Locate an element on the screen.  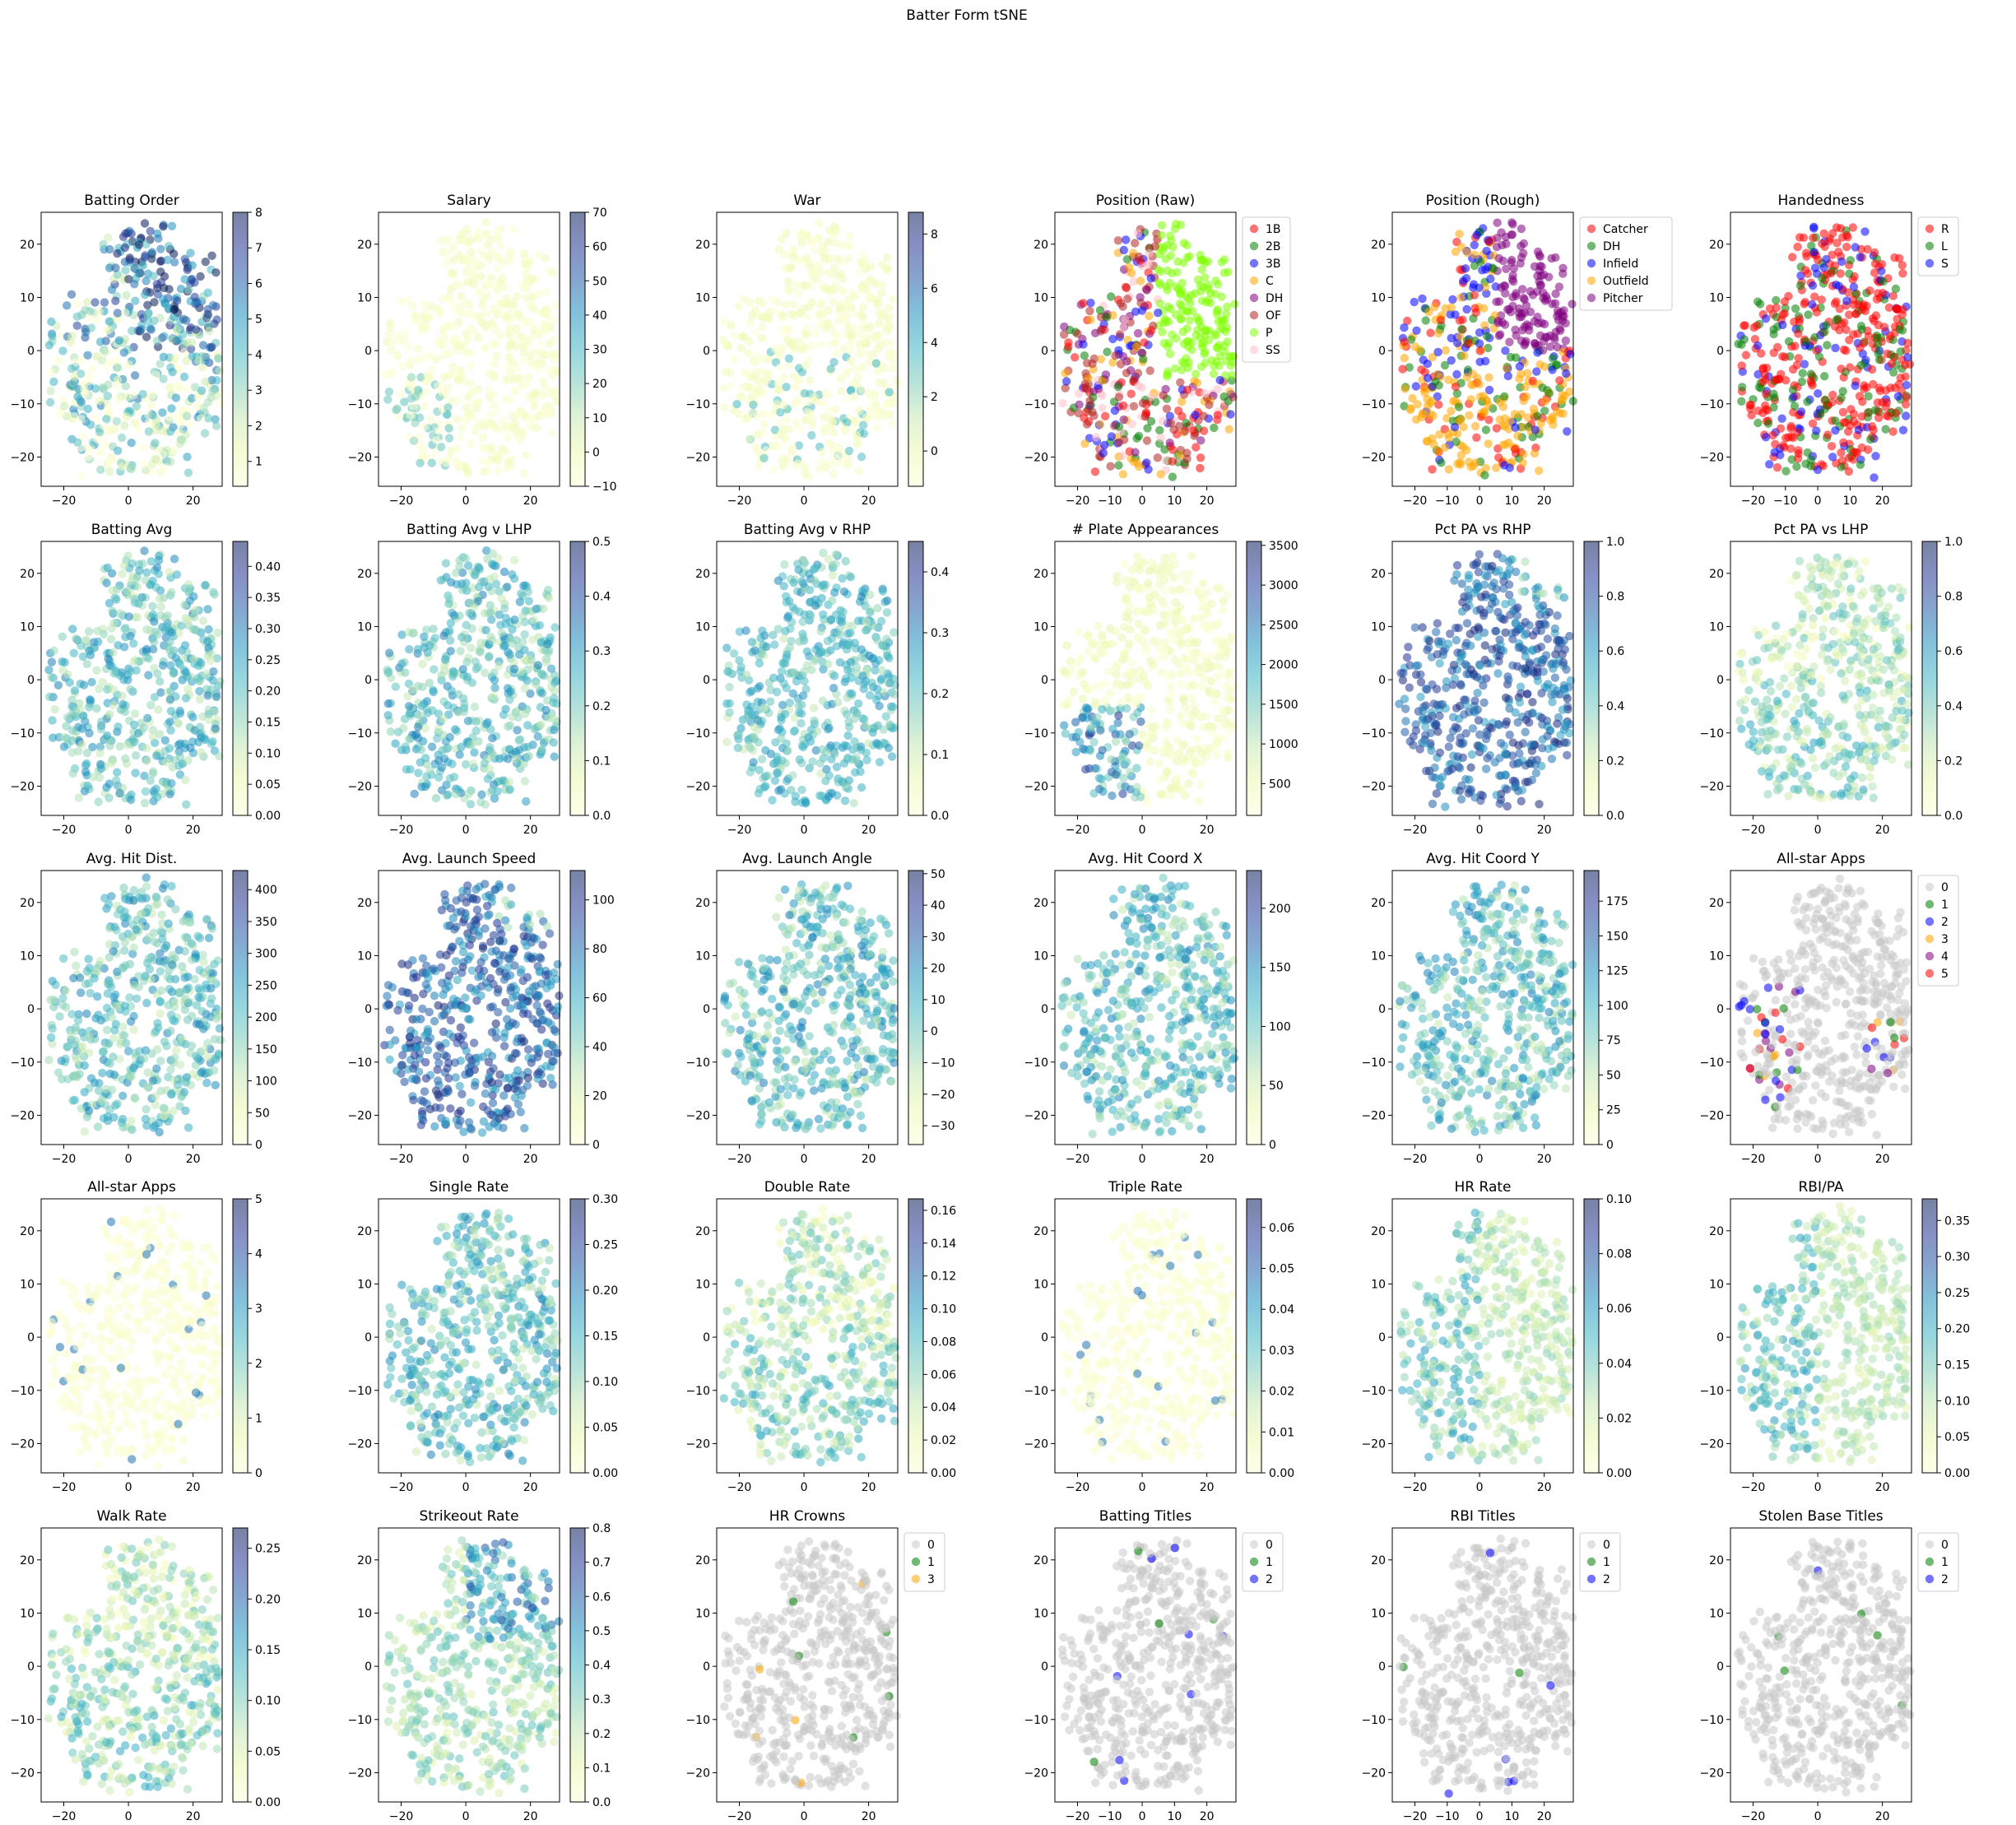
colorbar-tick-label: 70 is located at coordinates (599, 213).